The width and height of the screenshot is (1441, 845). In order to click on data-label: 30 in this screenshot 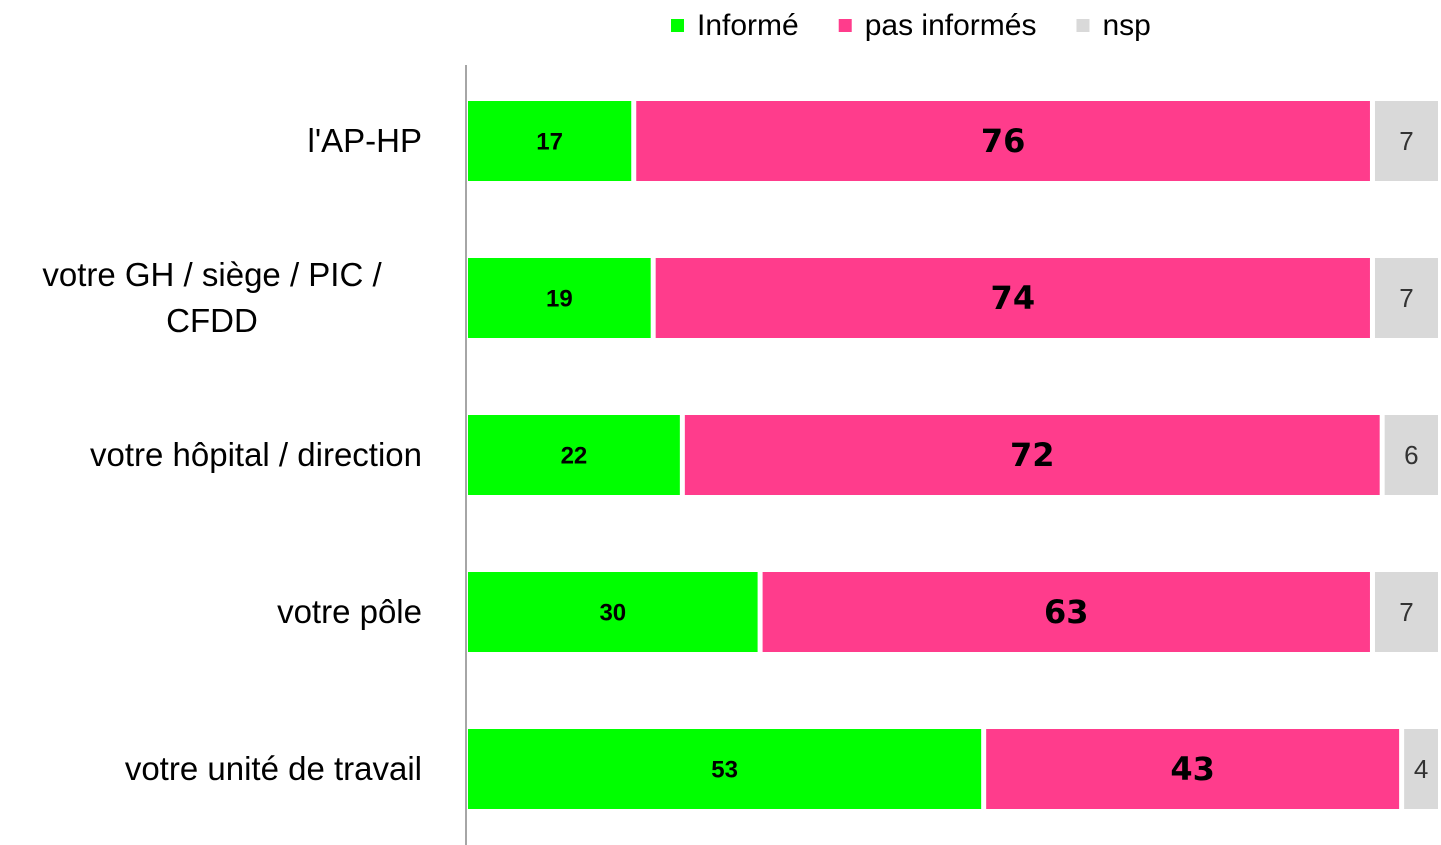, I will do `click(612, 612)`.